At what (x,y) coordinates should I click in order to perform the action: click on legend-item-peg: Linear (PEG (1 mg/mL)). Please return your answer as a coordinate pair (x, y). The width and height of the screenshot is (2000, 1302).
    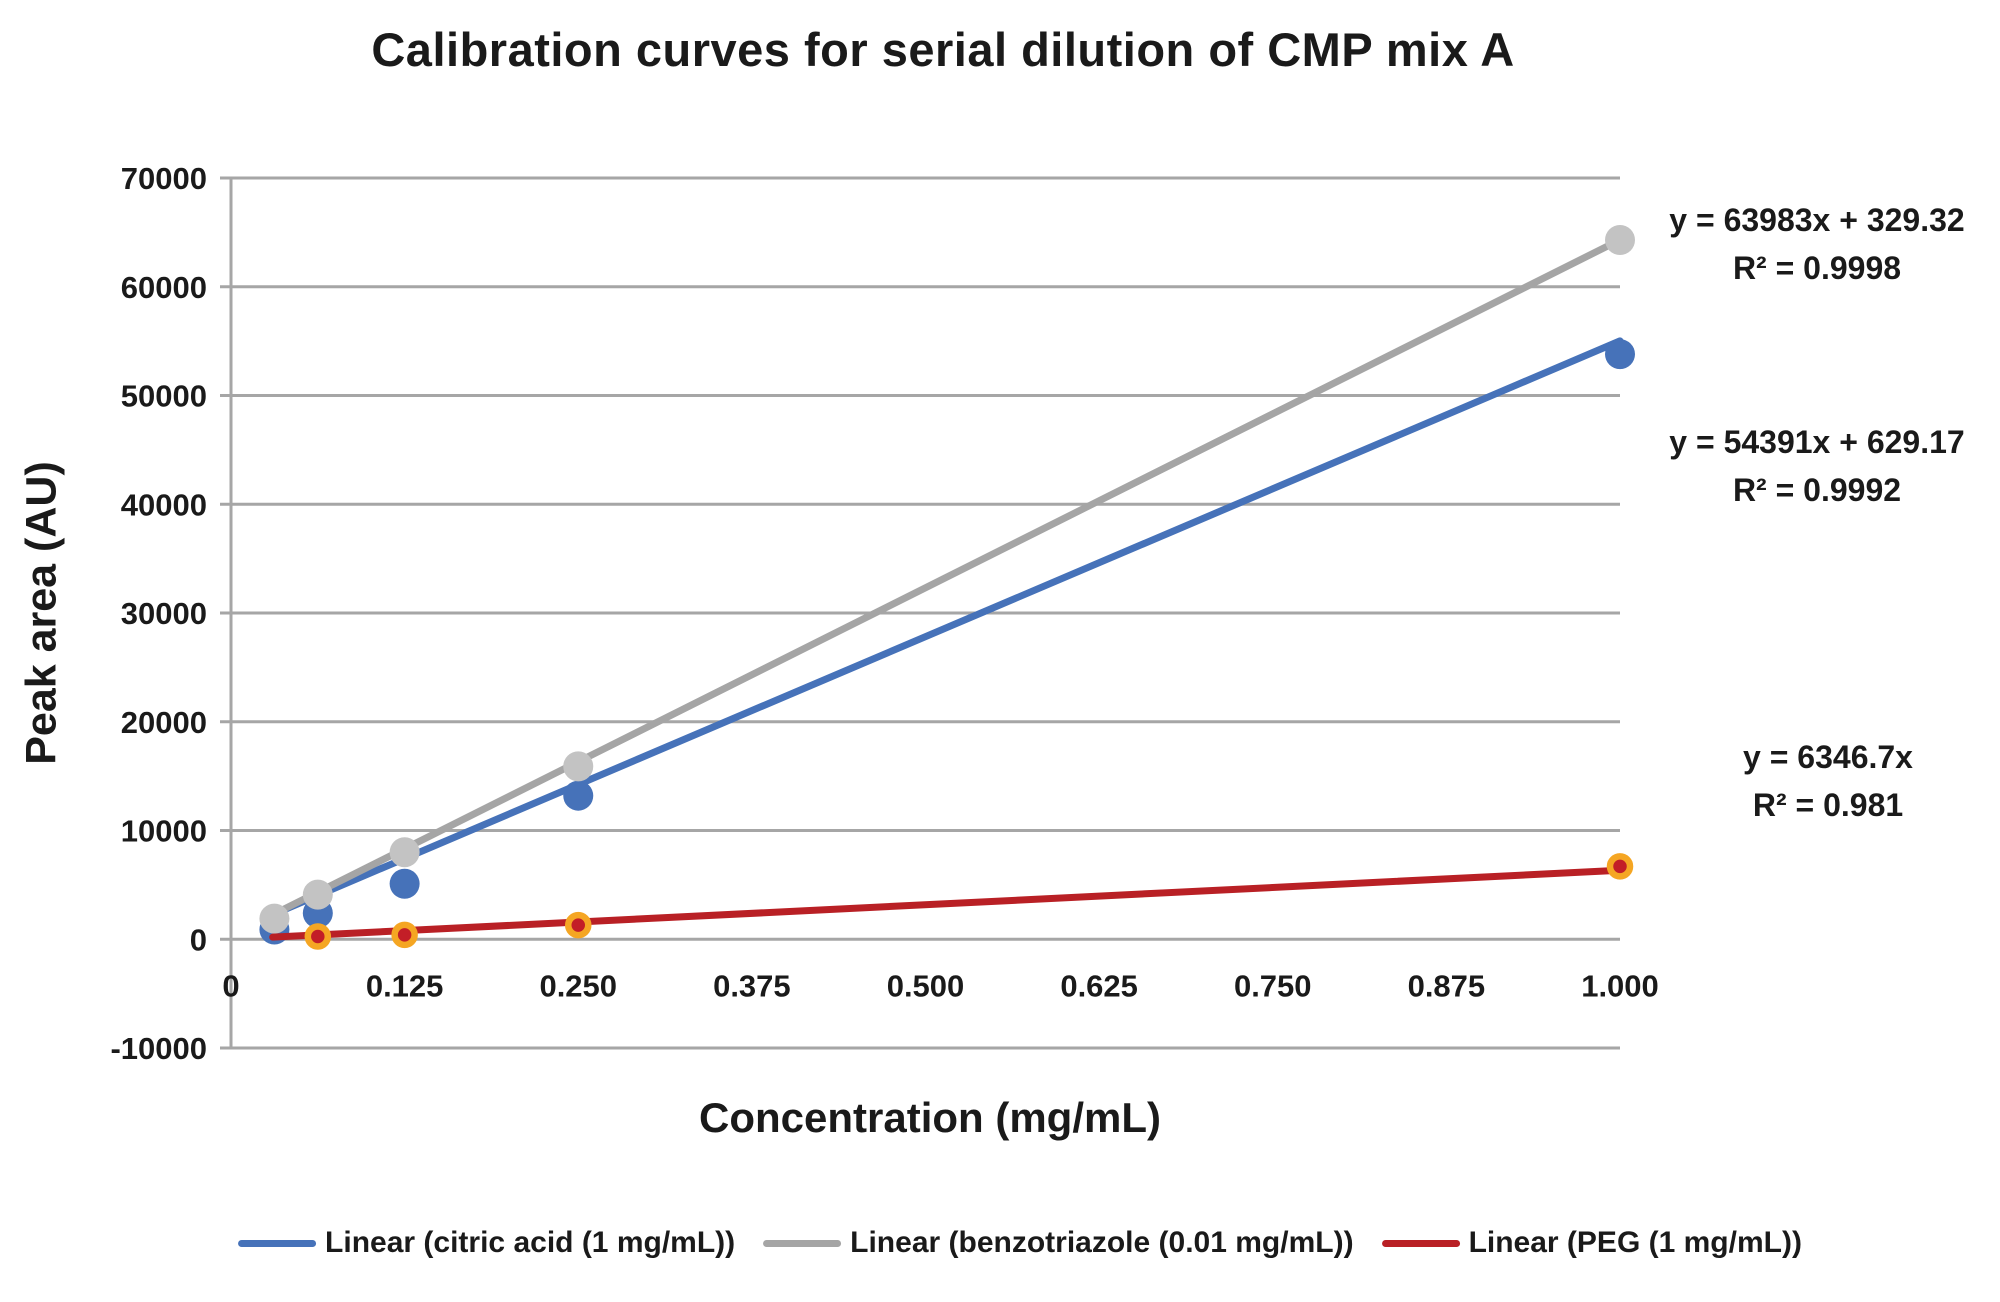
    Looking at the image, I should click on (1591, 1243).